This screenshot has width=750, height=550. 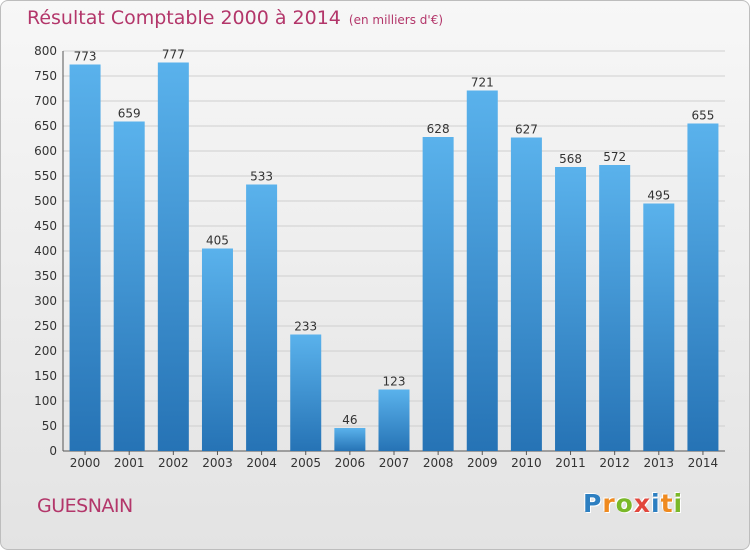 I want to click on x-tick-label: 2005, so click(x=305, y=463).